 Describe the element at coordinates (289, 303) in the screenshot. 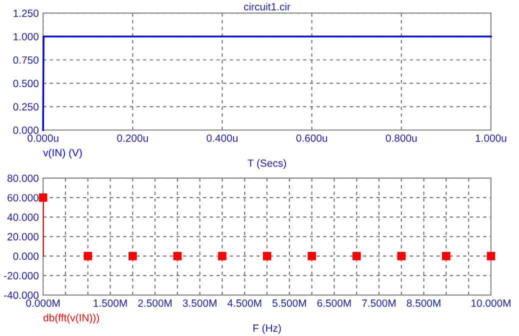

I see `x-tick-label: 5.500M` at that location.